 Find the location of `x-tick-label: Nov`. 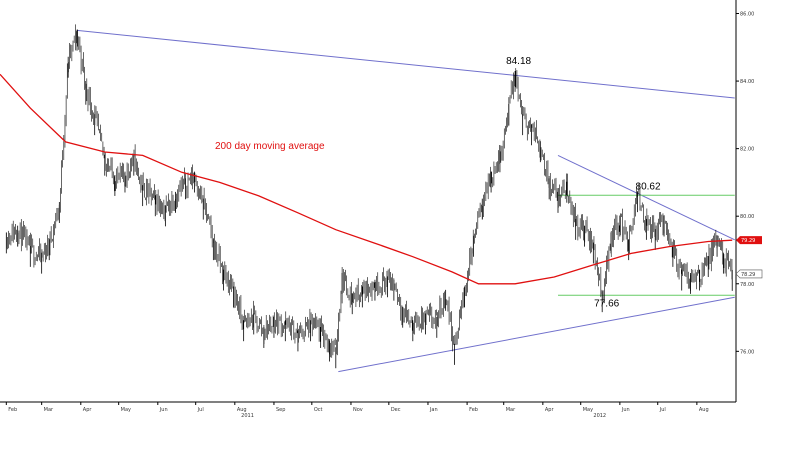

x-tick-label: Nov is located at coordinates (358, 410).